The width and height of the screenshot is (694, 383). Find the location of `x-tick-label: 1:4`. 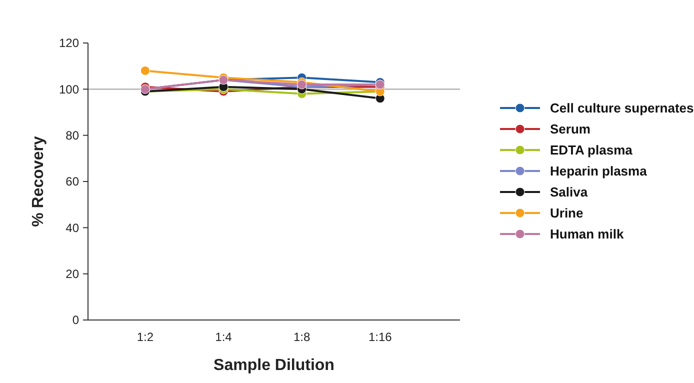

x-tick-label: 1:4 is located at coordinates (223, 337).